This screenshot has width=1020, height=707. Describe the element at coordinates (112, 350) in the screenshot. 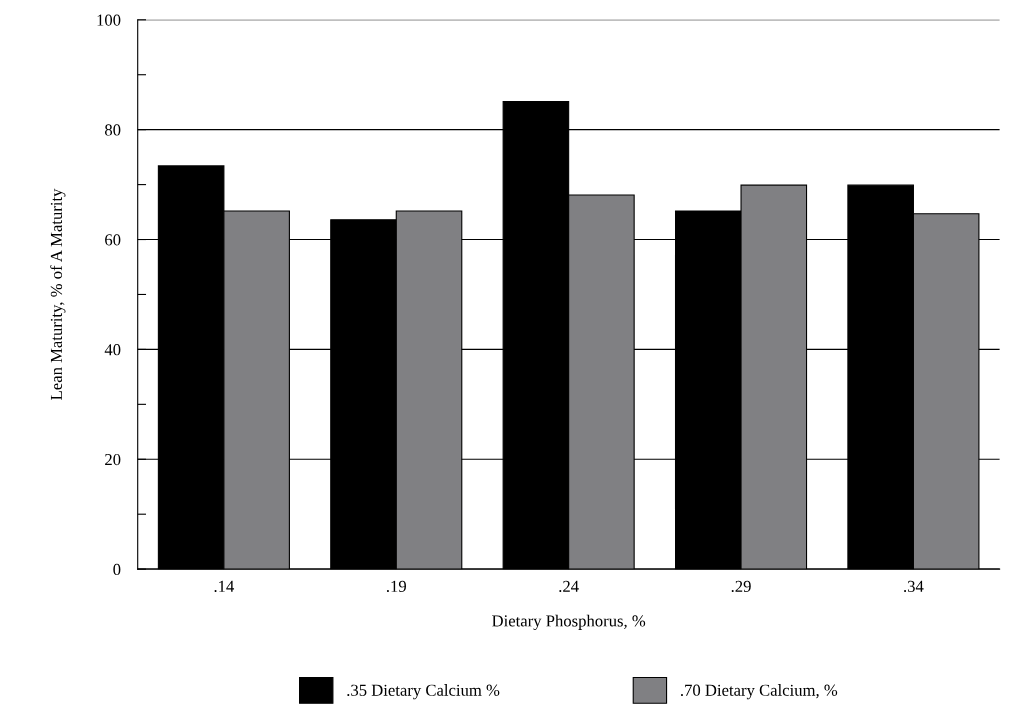

I see `y-tick-label: 40` at that location.